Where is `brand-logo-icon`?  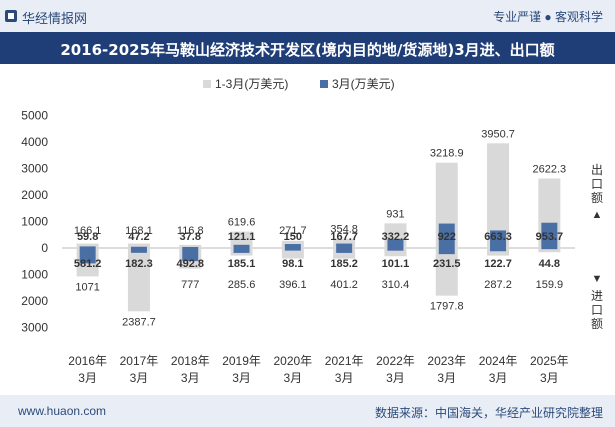
brand-logo-icon is located at coordinates (11, 16).